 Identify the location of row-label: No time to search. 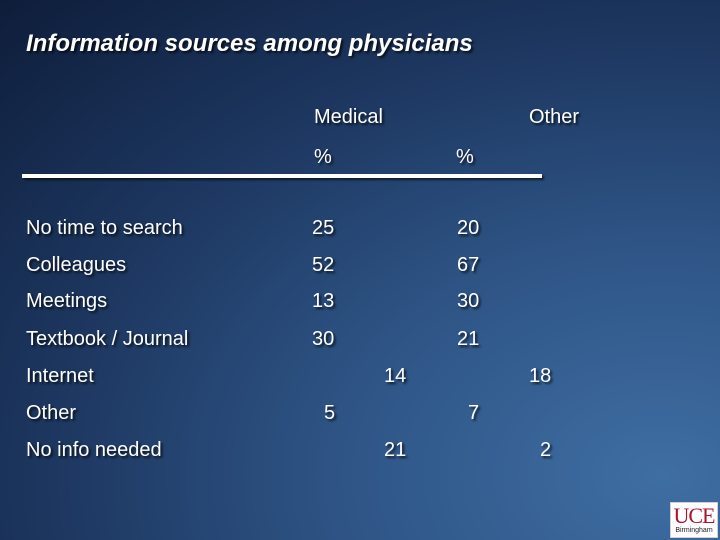
(104, 228).